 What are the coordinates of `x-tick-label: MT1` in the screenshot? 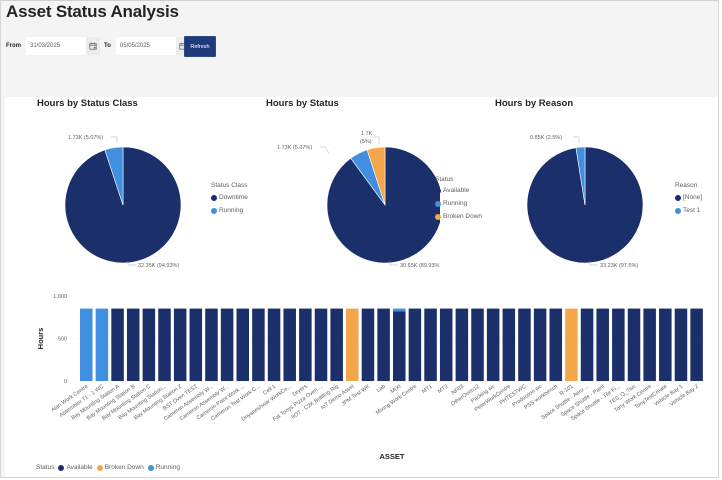 It's located at (427, 389).